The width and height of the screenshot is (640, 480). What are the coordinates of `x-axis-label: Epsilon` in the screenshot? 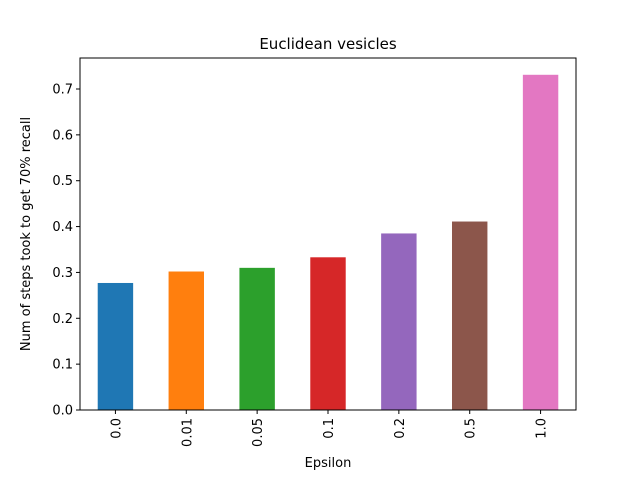 It's located at (328, 463).